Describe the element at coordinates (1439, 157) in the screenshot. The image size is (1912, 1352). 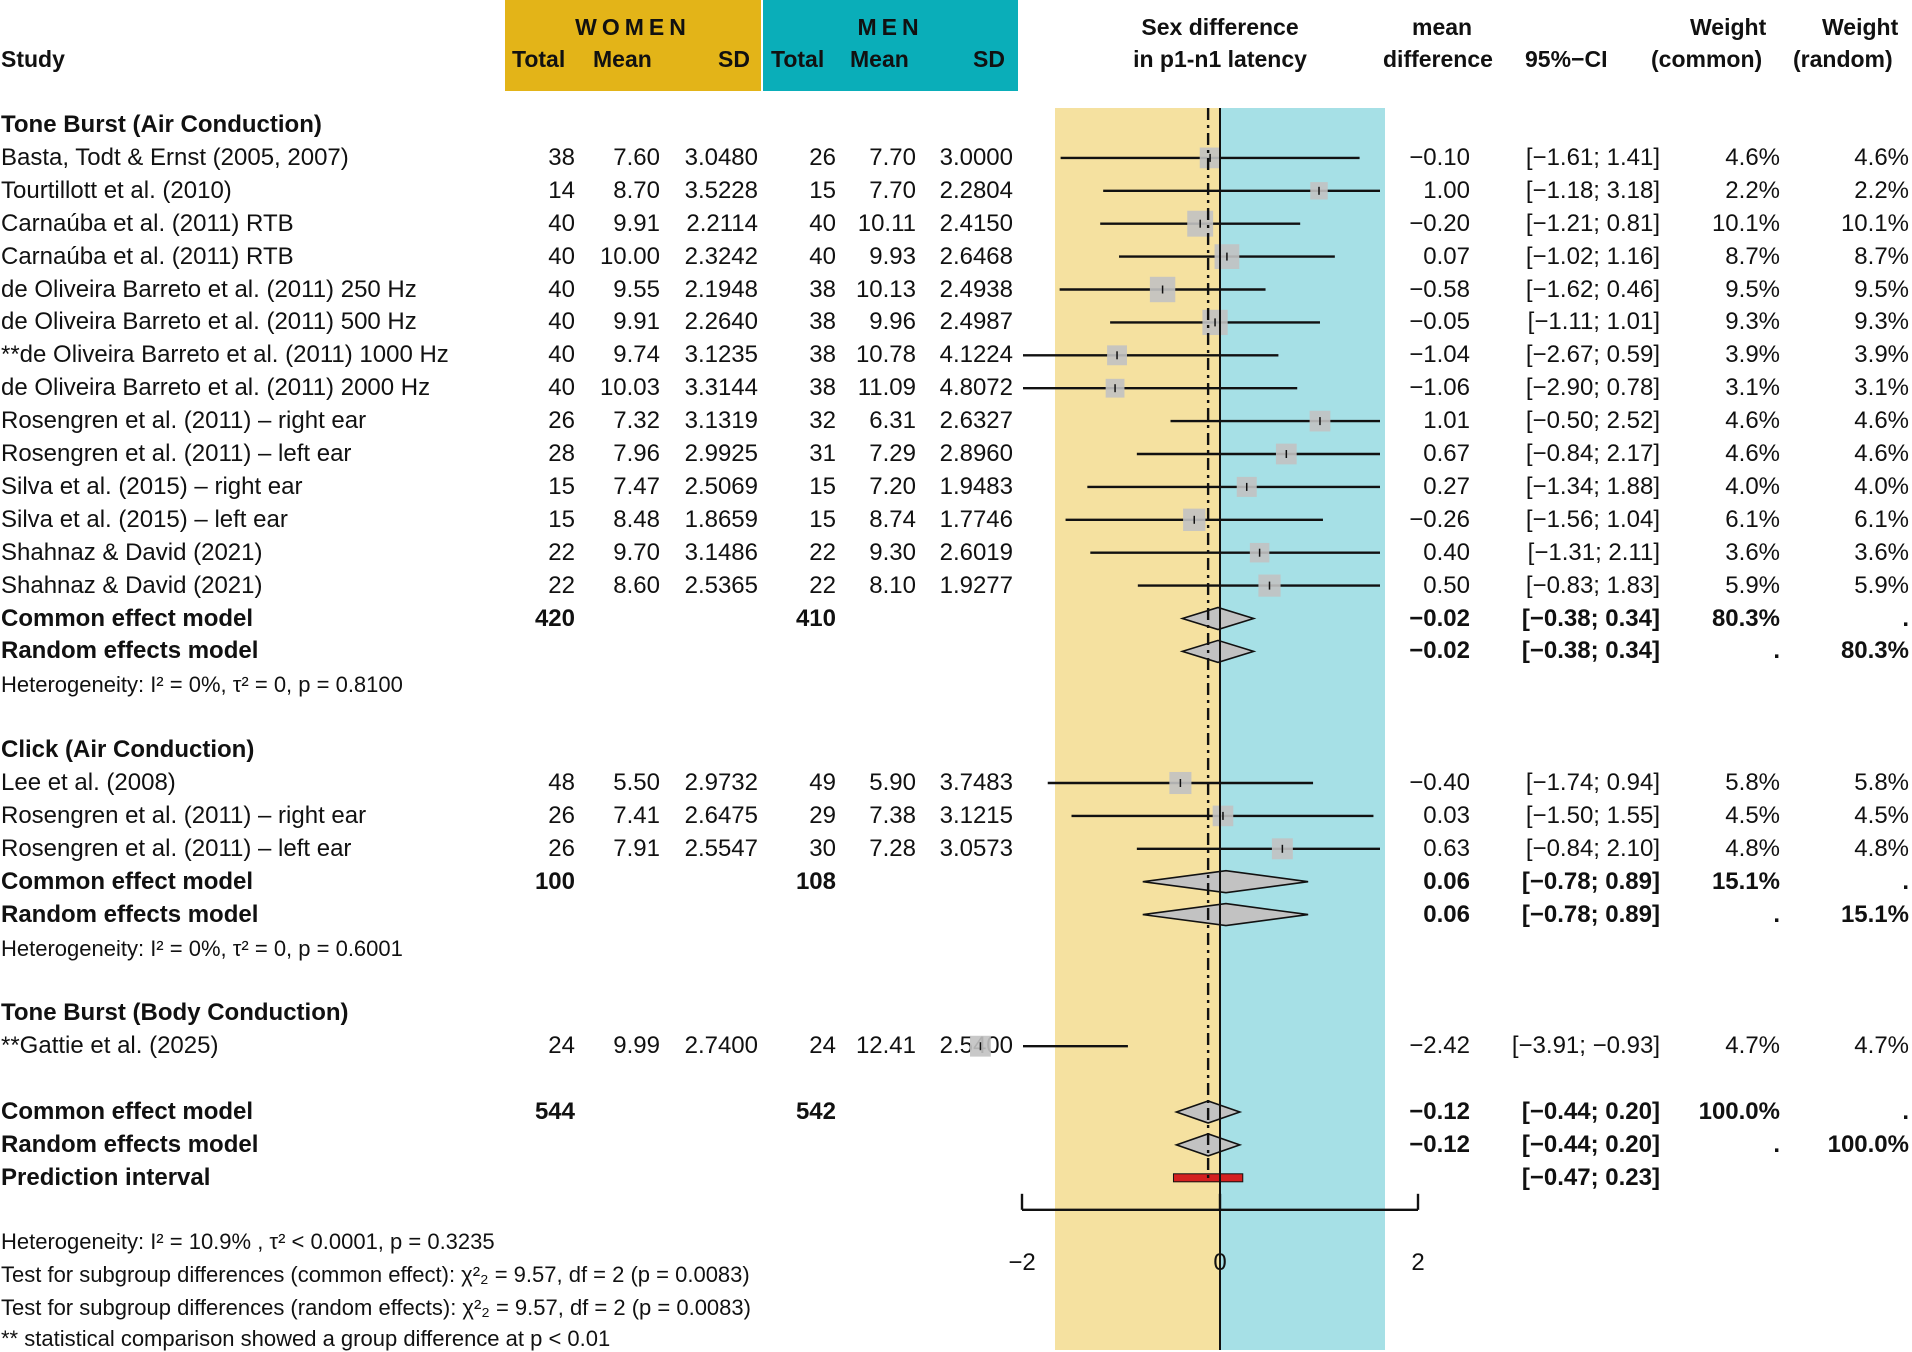
I see `mean-difference: −0.10` at that location.